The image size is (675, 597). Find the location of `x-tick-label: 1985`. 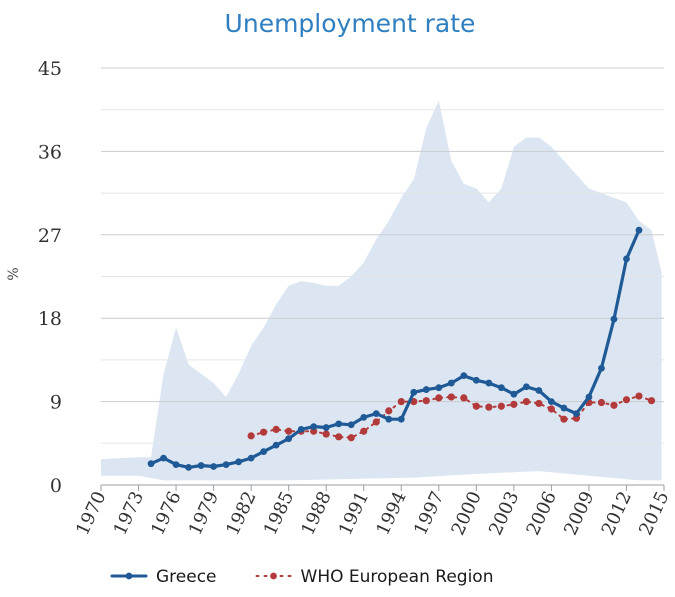

x-tick-label: 1985 is located at coordinates (279, 513).